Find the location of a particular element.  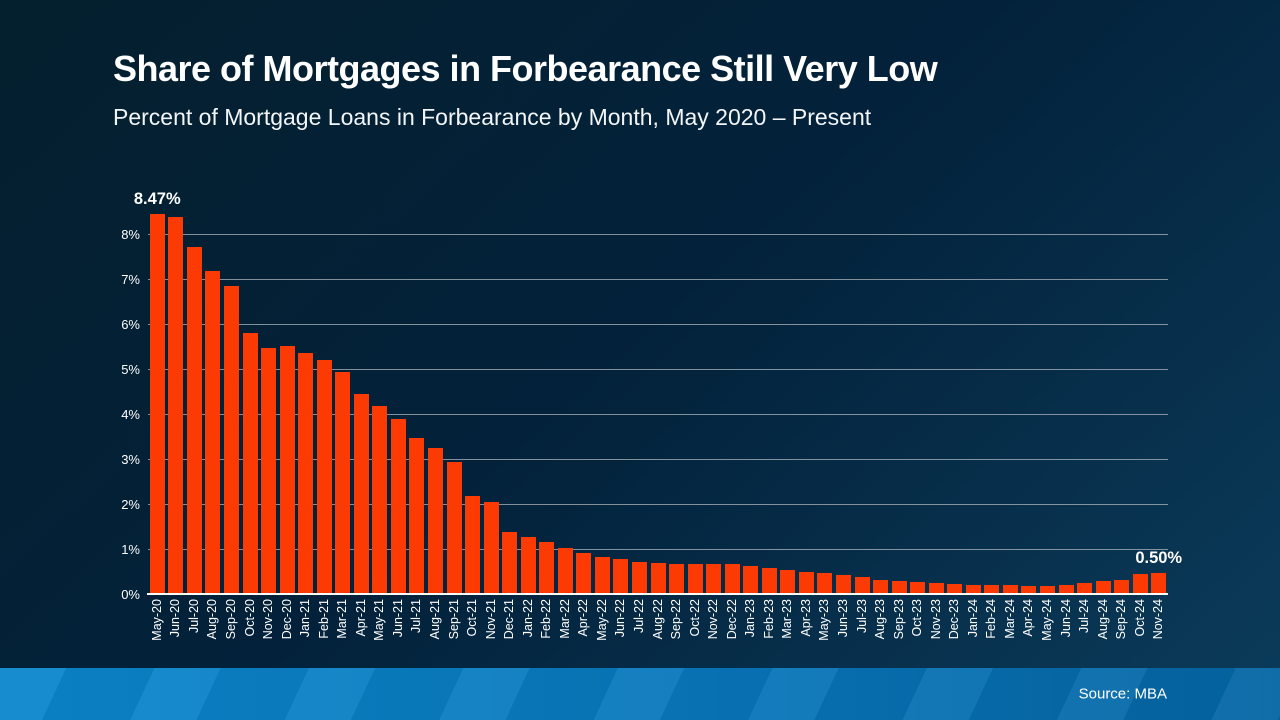

x-axis-label: Oct-24 is located at coordinates (1139, 618).